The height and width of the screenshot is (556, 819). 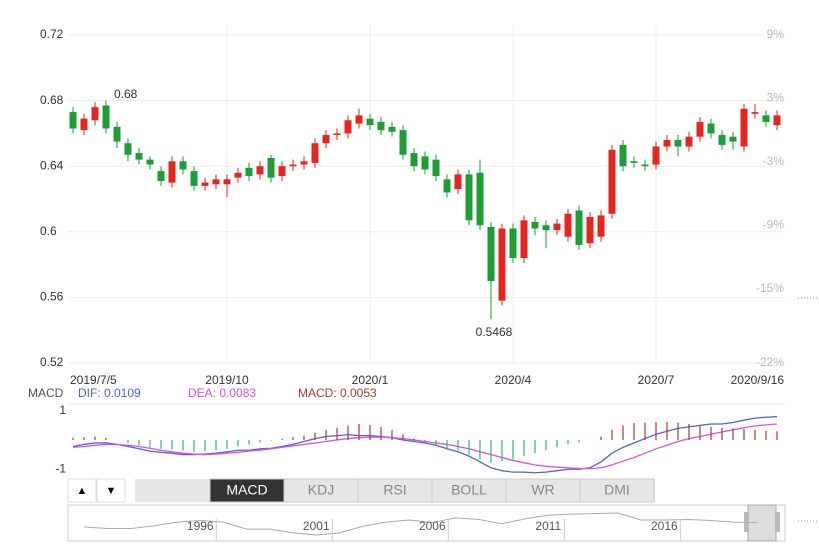 What do you see at coordinates (200, 526) in the screenshot?
I see `navigator-label: 1996` at bounding box center [200, 526].